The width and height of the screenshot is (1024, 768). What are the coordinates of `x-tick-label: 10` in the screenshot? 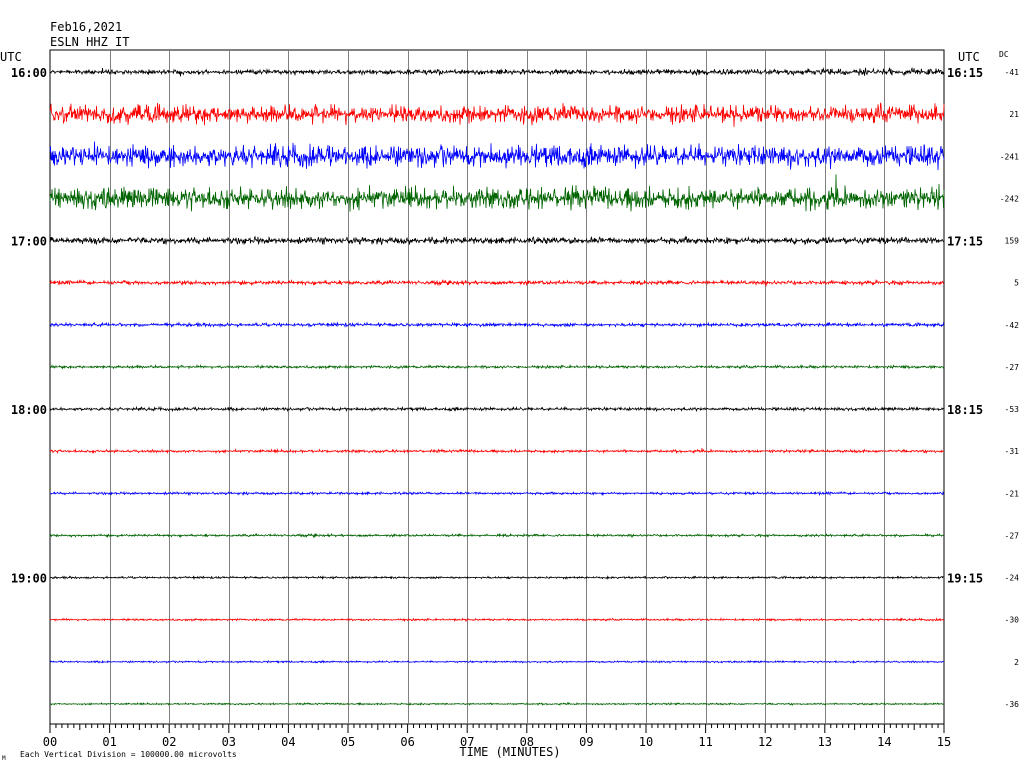 It's located at (646, 742).